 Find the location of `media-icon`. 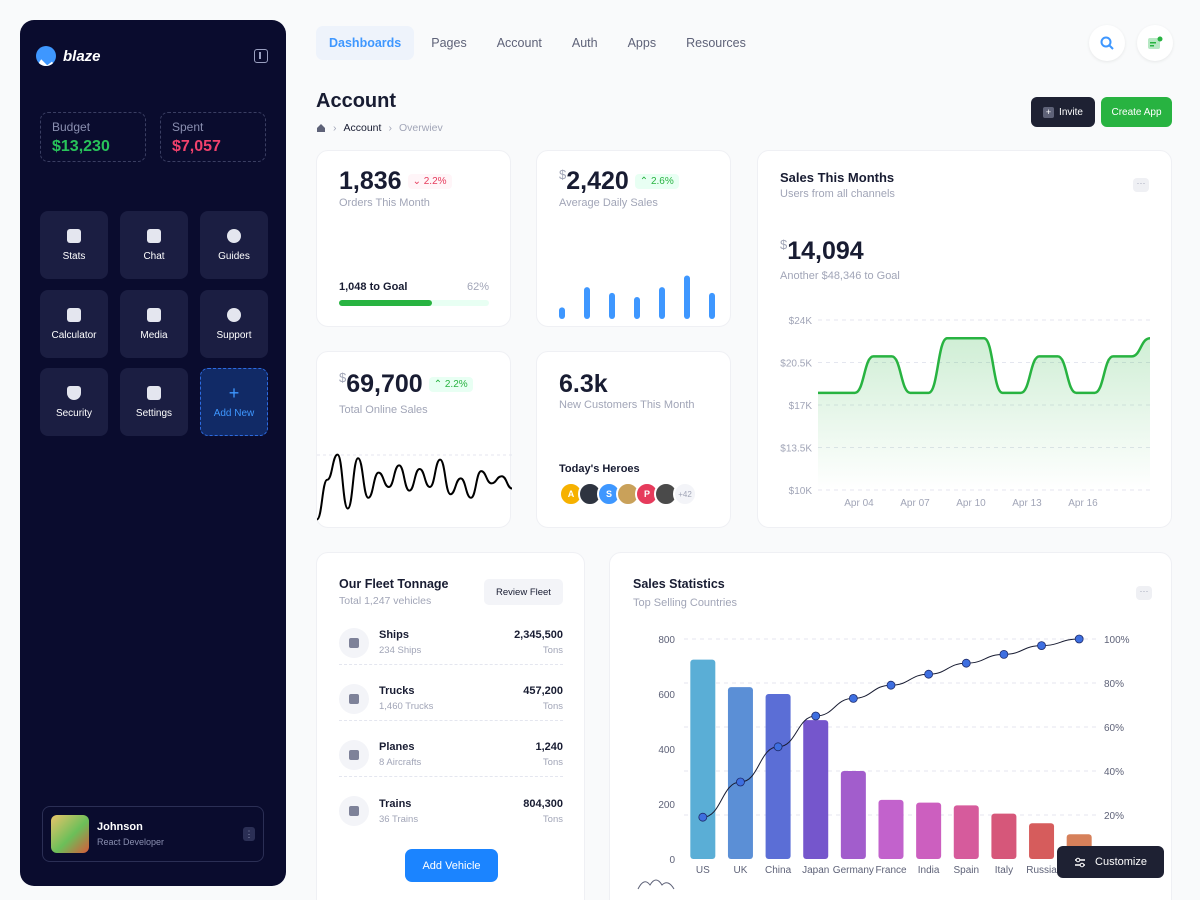

media-icon is located at coordinates (154, 314).